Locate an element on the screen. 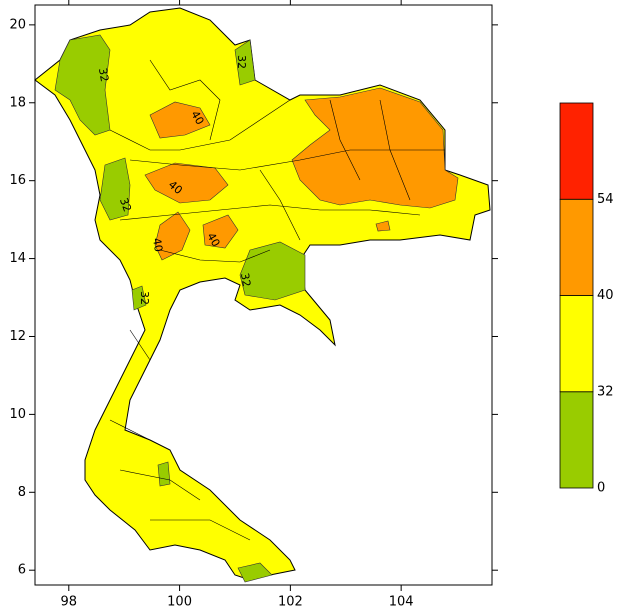  colorbar-label: 32 is located at coordinates (605, 391).